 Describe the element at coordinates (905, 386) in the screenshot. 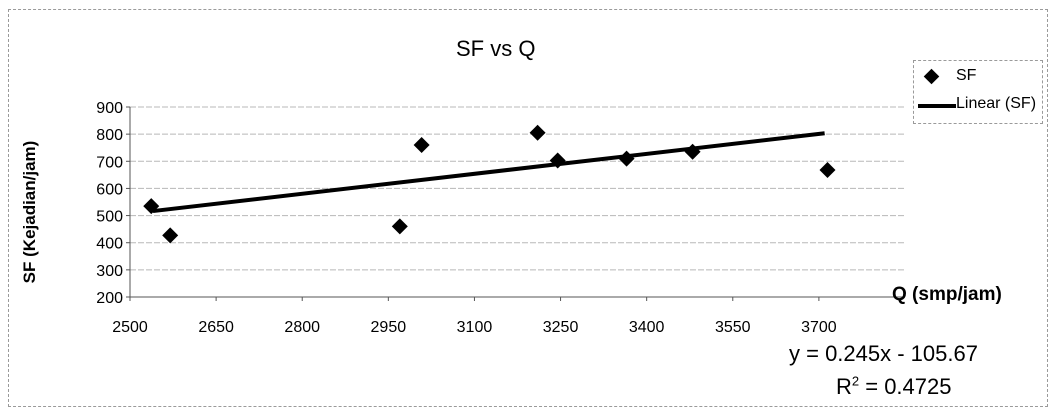

I see `r-squared-value: = 0.4725` at that location.